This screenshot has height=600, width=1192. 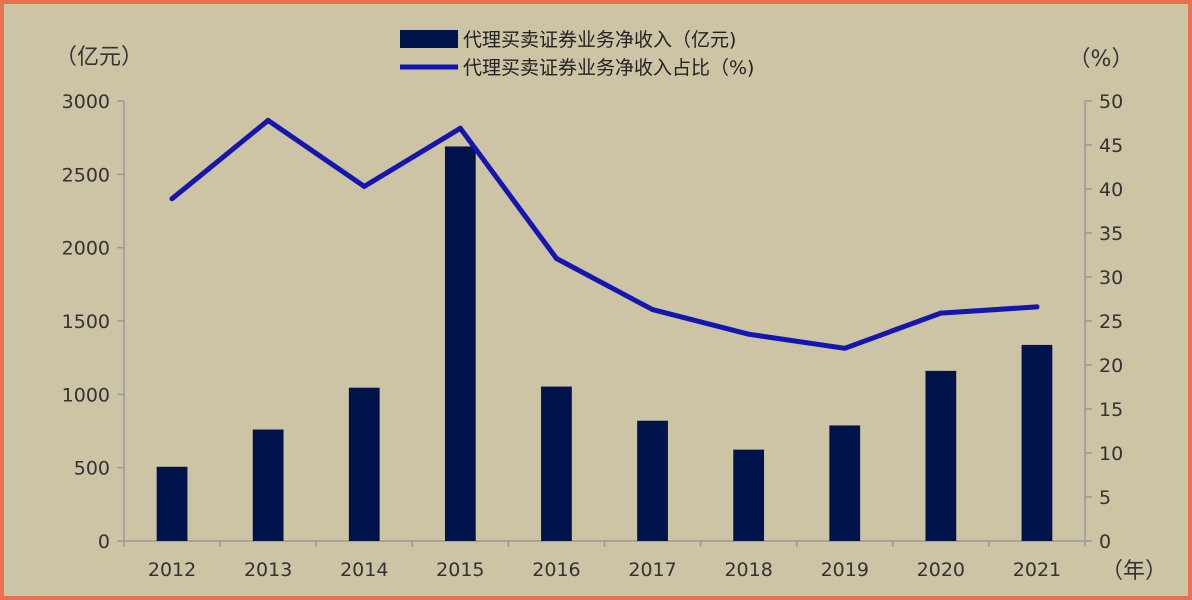 I want to click on legend: 代理买卖证券业务净收入（亿元) 代理买卖证券业务净收入占比（%), so click(x=577, y=54).